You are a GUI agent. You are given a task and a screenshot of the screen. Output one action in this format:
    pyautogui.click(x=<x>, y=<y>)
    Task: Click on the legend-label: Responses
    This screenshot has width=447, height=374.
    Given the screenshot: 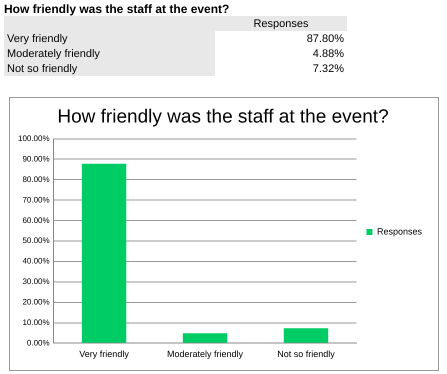 What is the action you would take?
    pyautogui.click(x=399, y=231)
    